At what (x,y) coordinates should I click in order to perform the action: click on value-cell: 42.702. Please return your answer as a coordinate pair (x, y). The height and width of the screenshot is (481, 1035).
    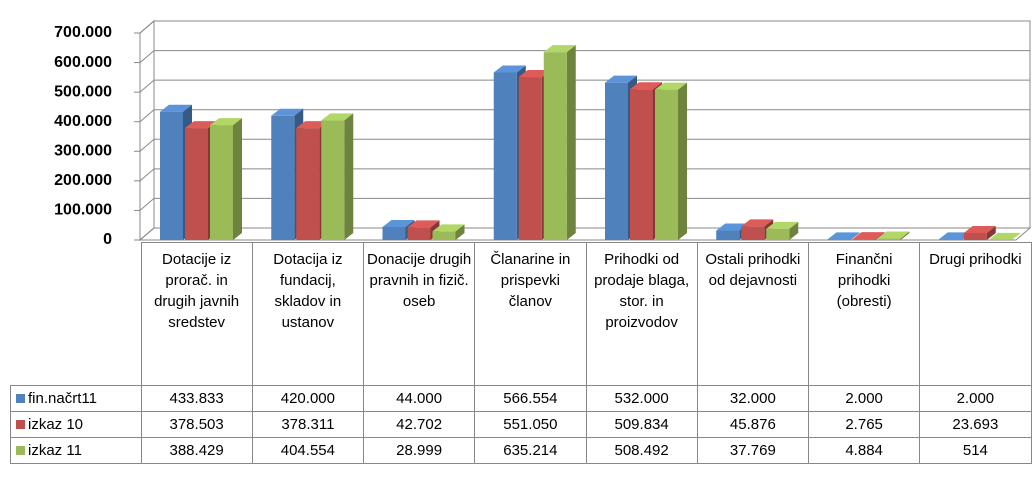
    Looking at the image, I should click on (419, 424).